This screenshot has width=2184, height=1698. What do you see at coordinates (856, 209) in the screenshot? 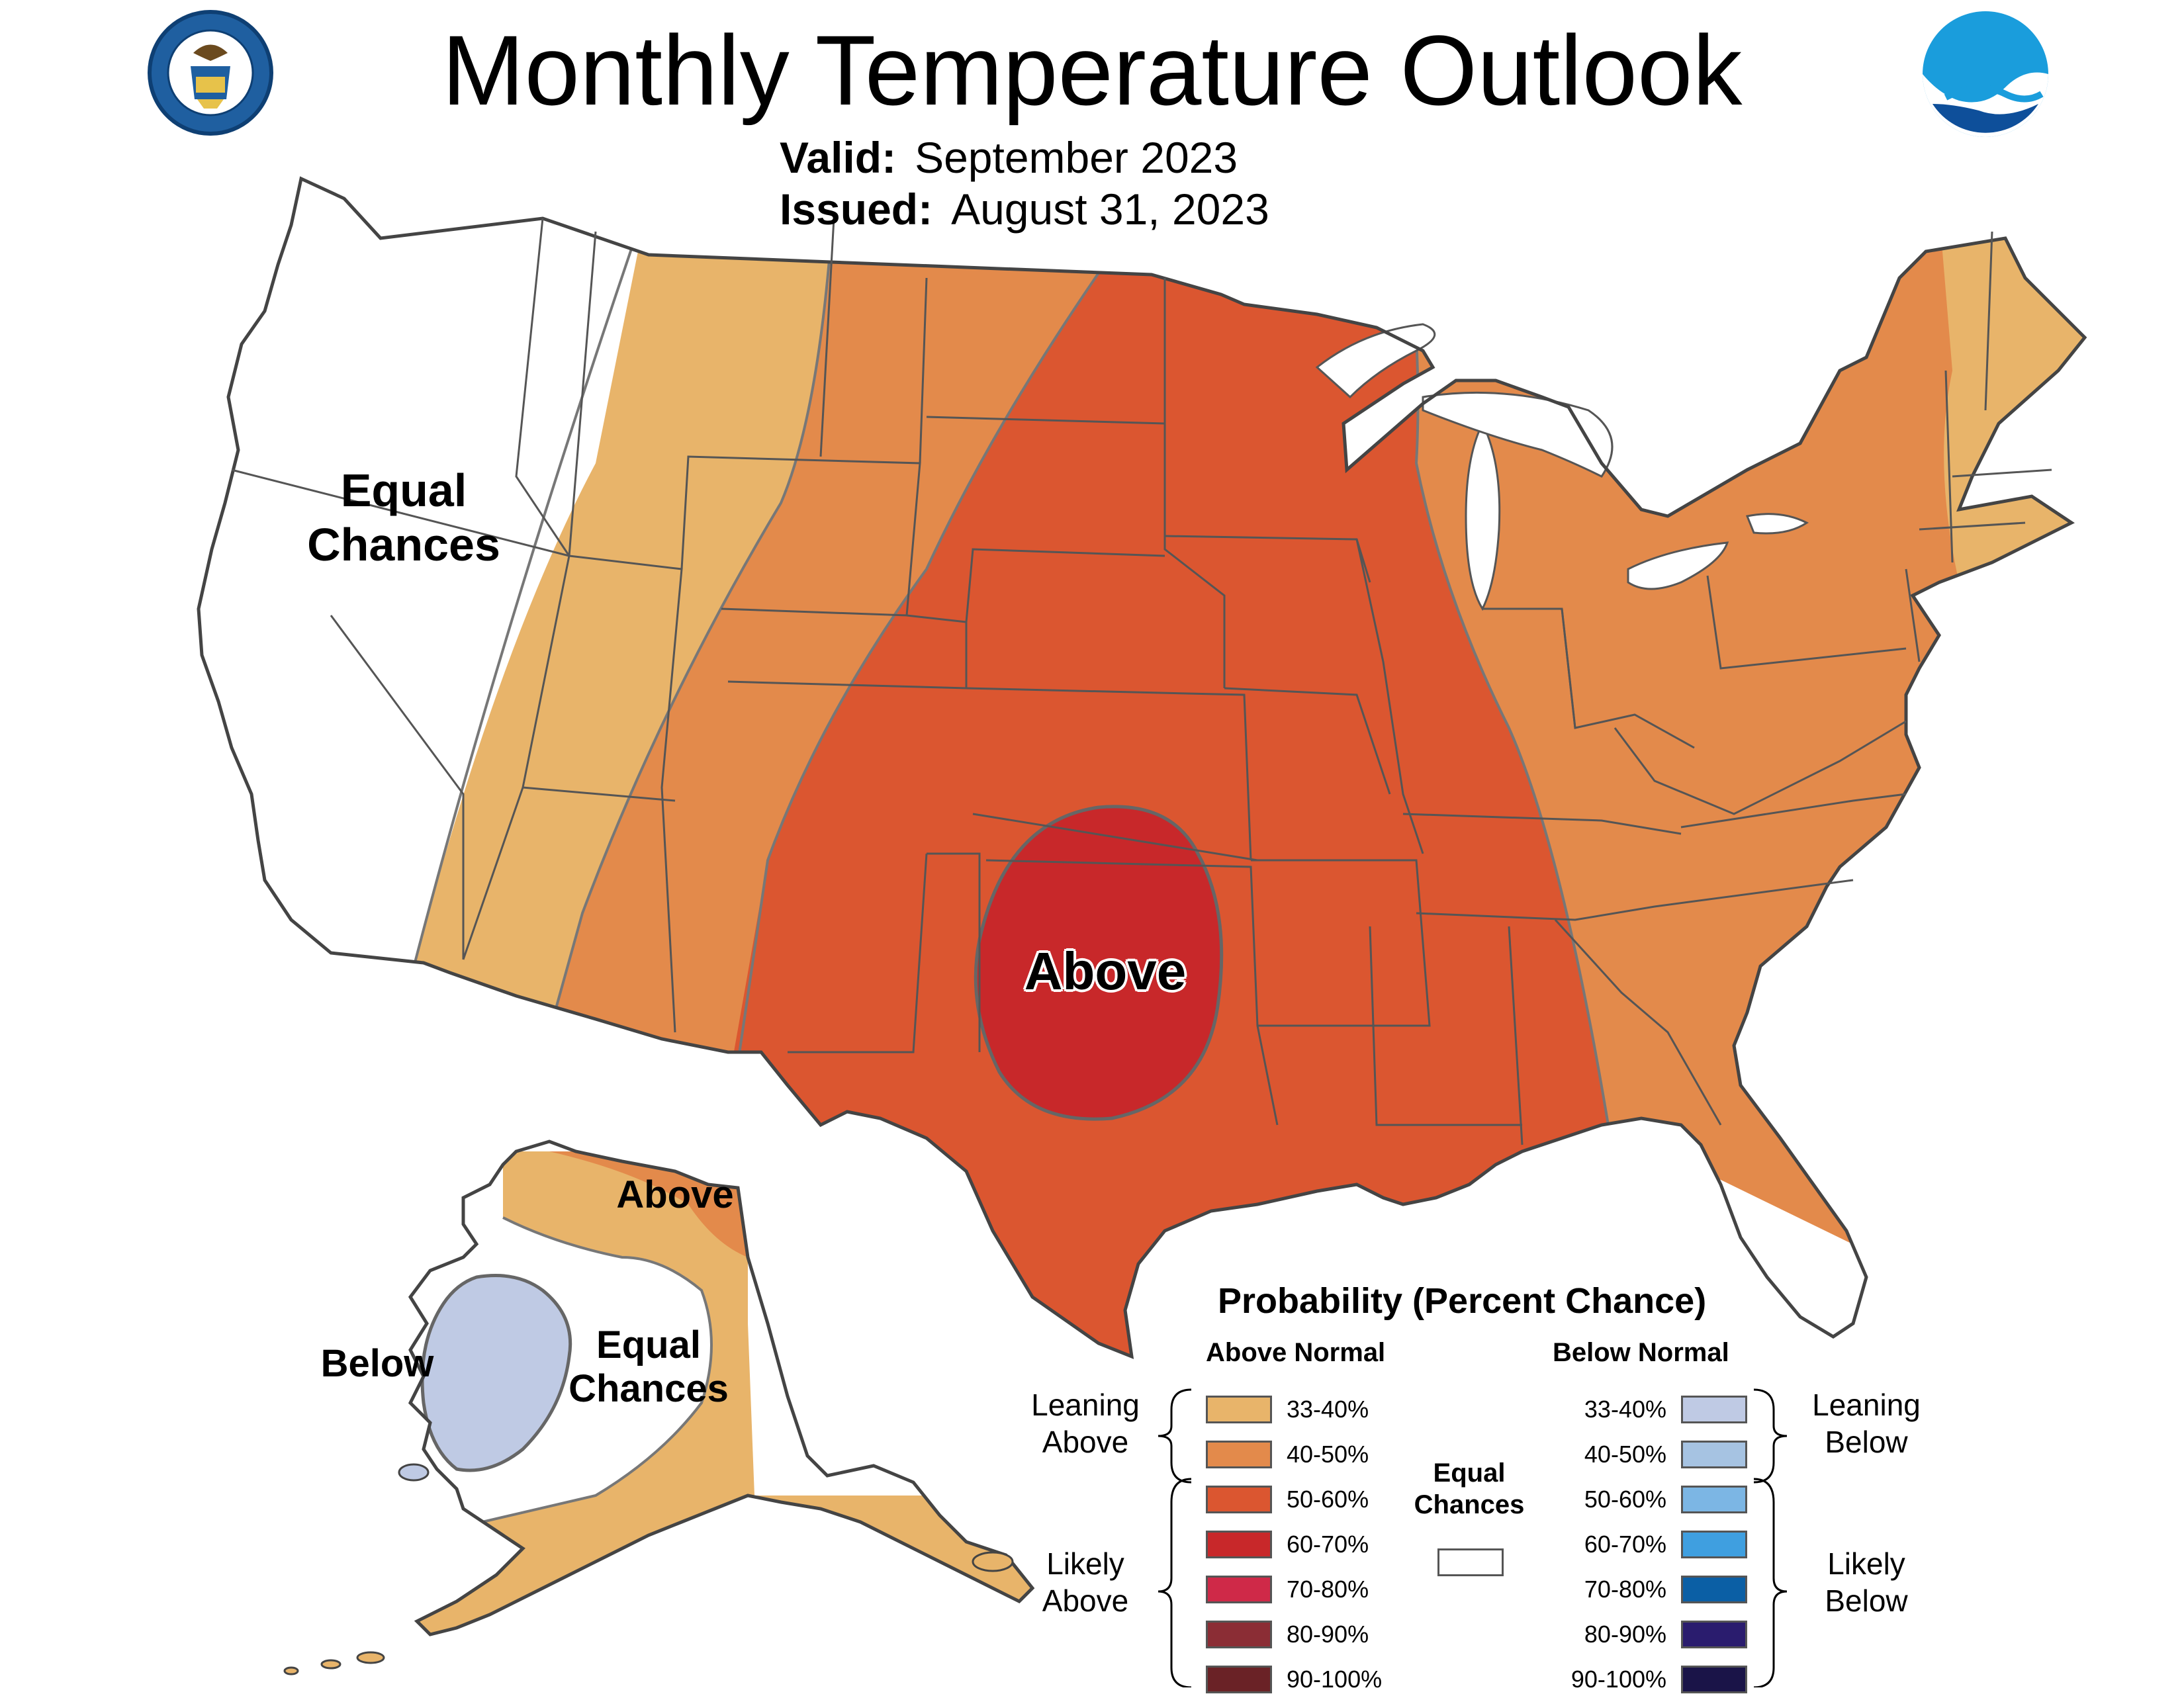
I see `issued-label: Issued:` at bounding box center [856, 209].